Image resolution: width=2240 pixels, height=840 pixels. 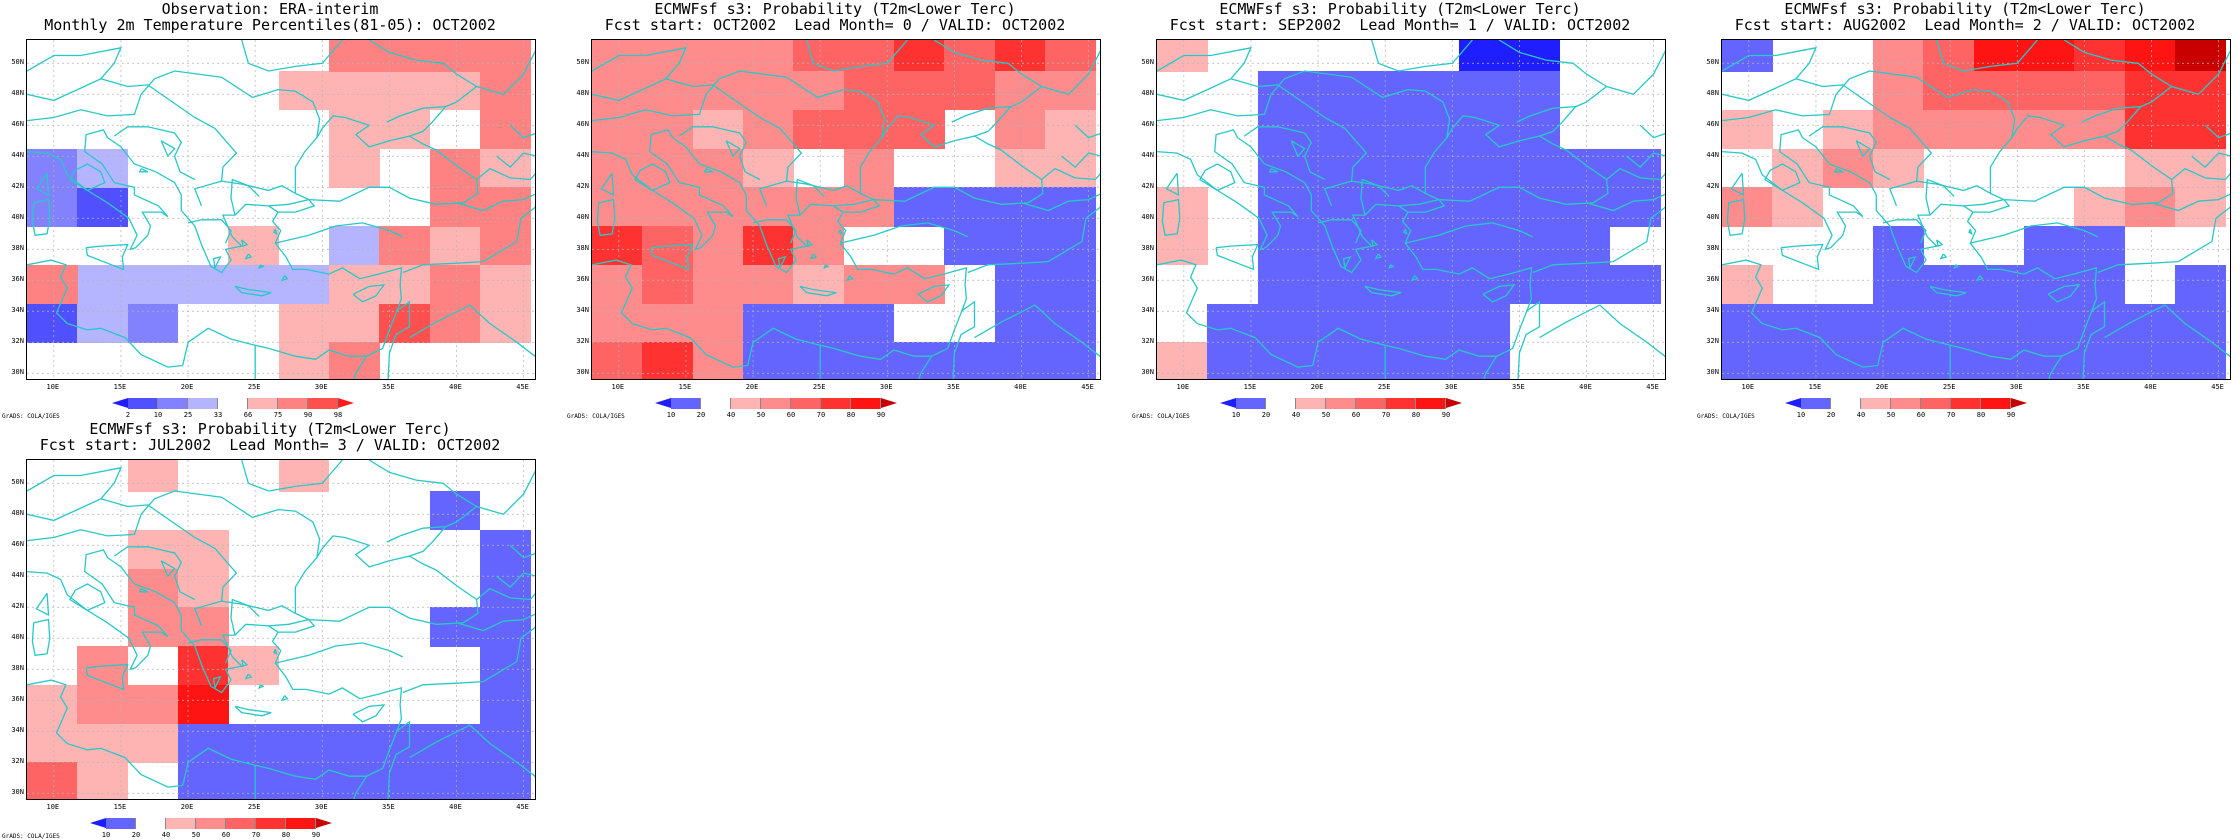 What do you see at coordinates (256, 835) in the screenshot?
I see `colorbar-tick-label: 70` at bounding box center [256, 835].